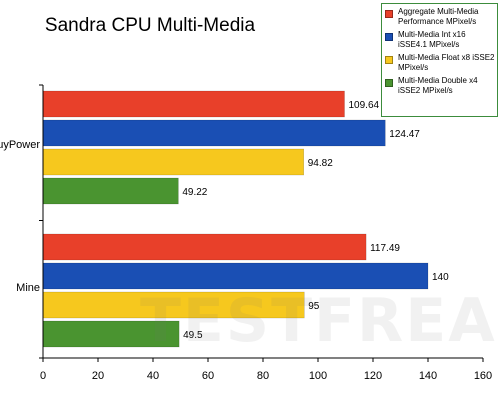  What do you see at coordinates (318, 376) in the screenshot?
I see `x-tick-label: 100` at bounding box center [318, 376].